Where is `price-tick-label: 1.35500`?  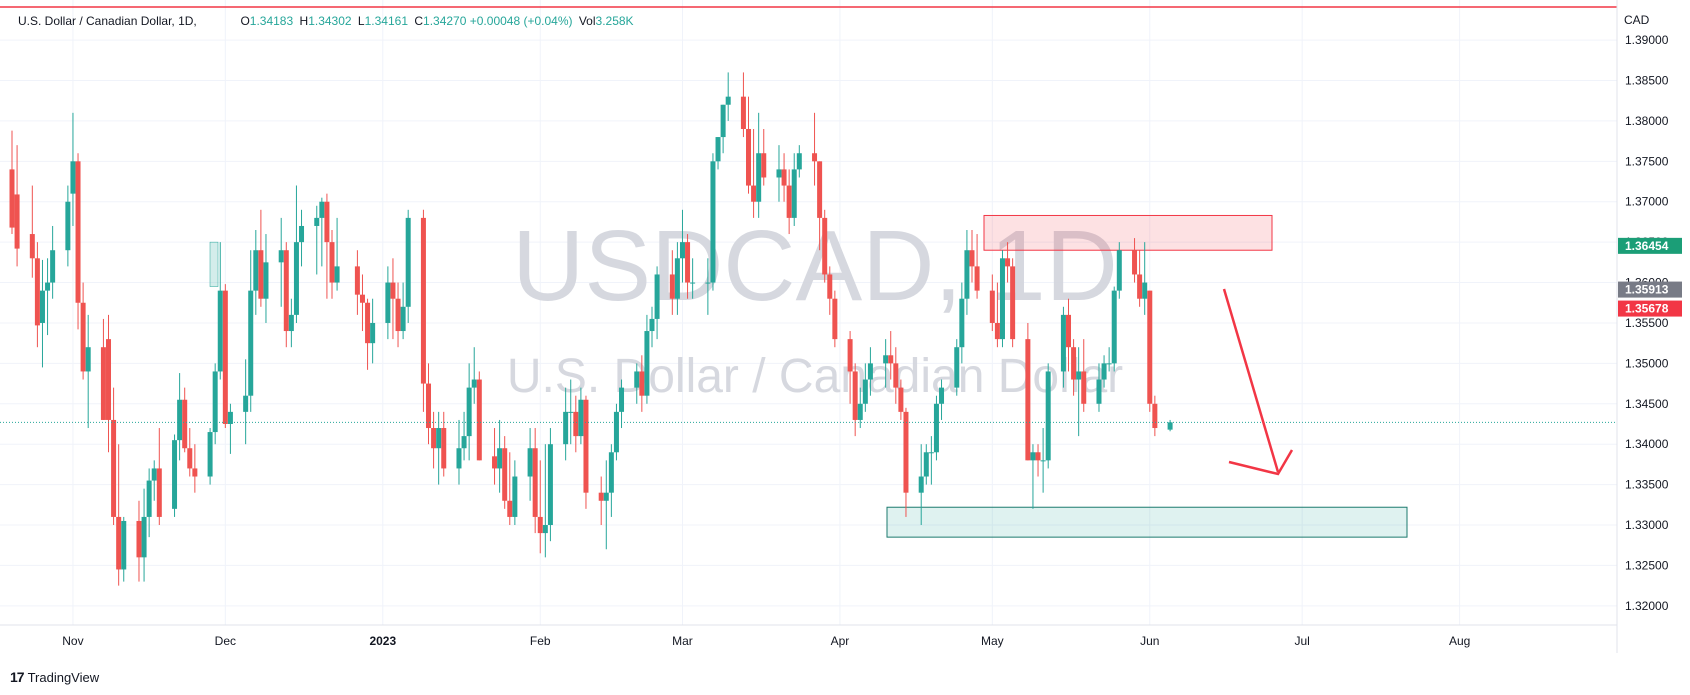
price-tick-label: 1.35500 is located at coordinates (1647, 323).